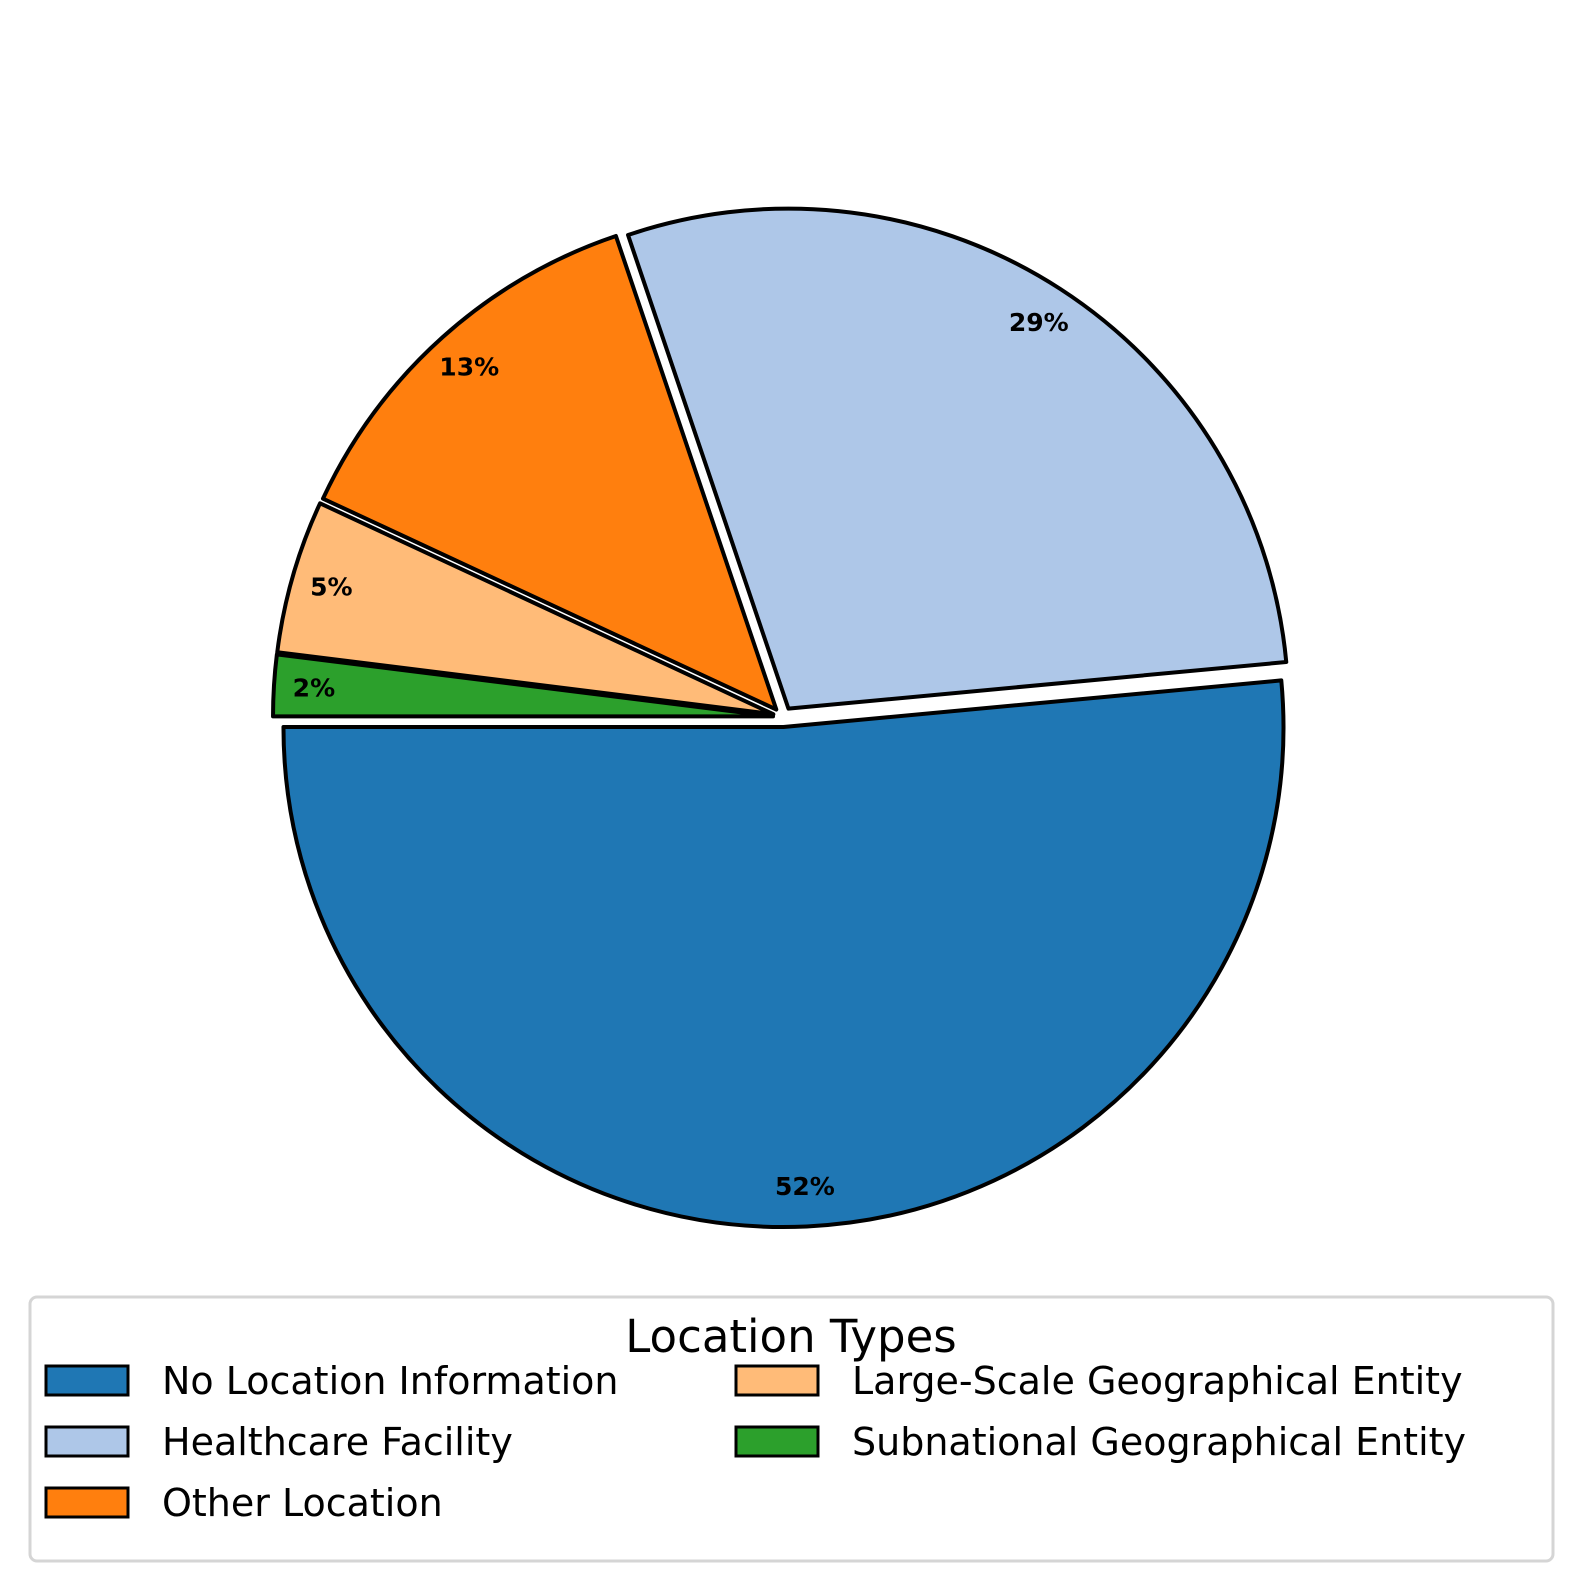 This screenshot has width=1582, height=1591. Describe the element at coordinates (957, 458) in the screenshot. I see `pie-slice-healthcare-facility` at that location.